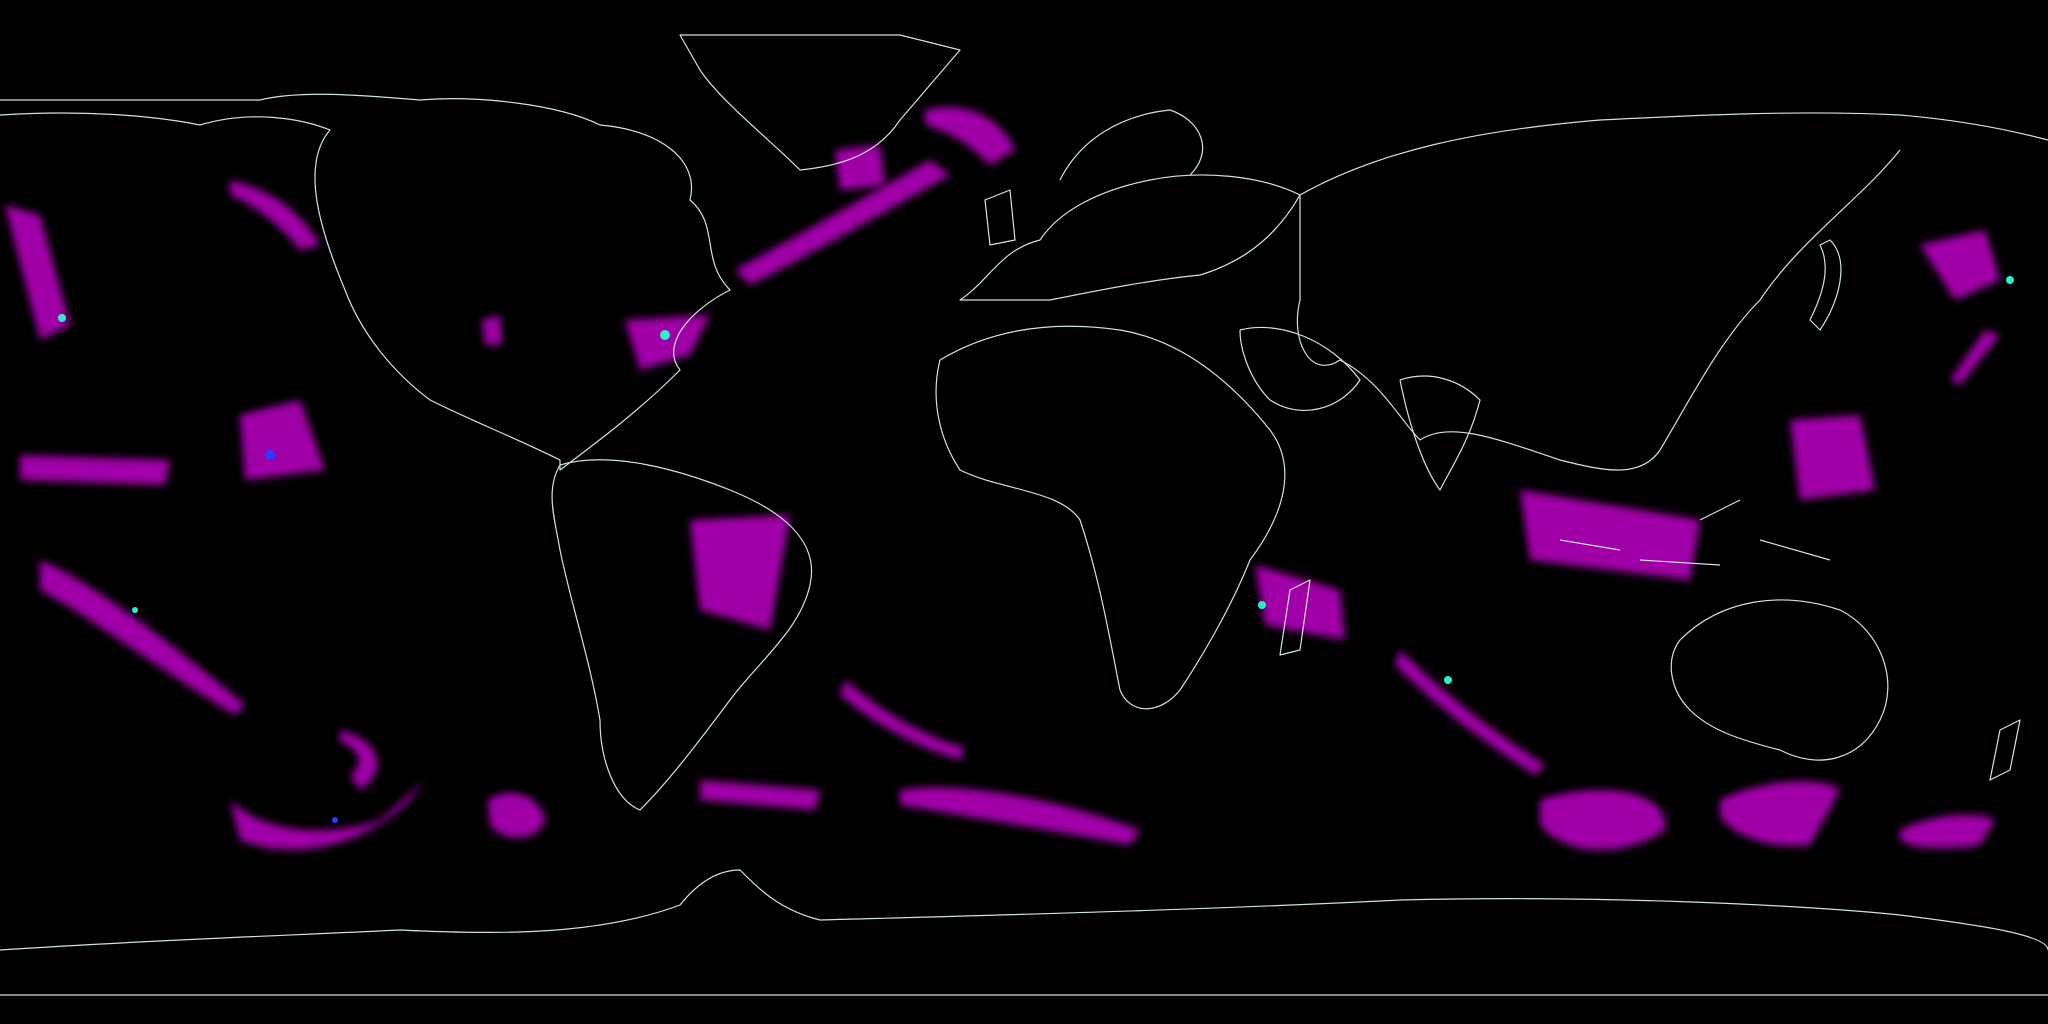 This screenshot has height=1024, width=2048. What do you see at coordinates (1020, 816) in the screenshot?
I see `precip-southern-ocean-east` at bounding box center [1020, 816].